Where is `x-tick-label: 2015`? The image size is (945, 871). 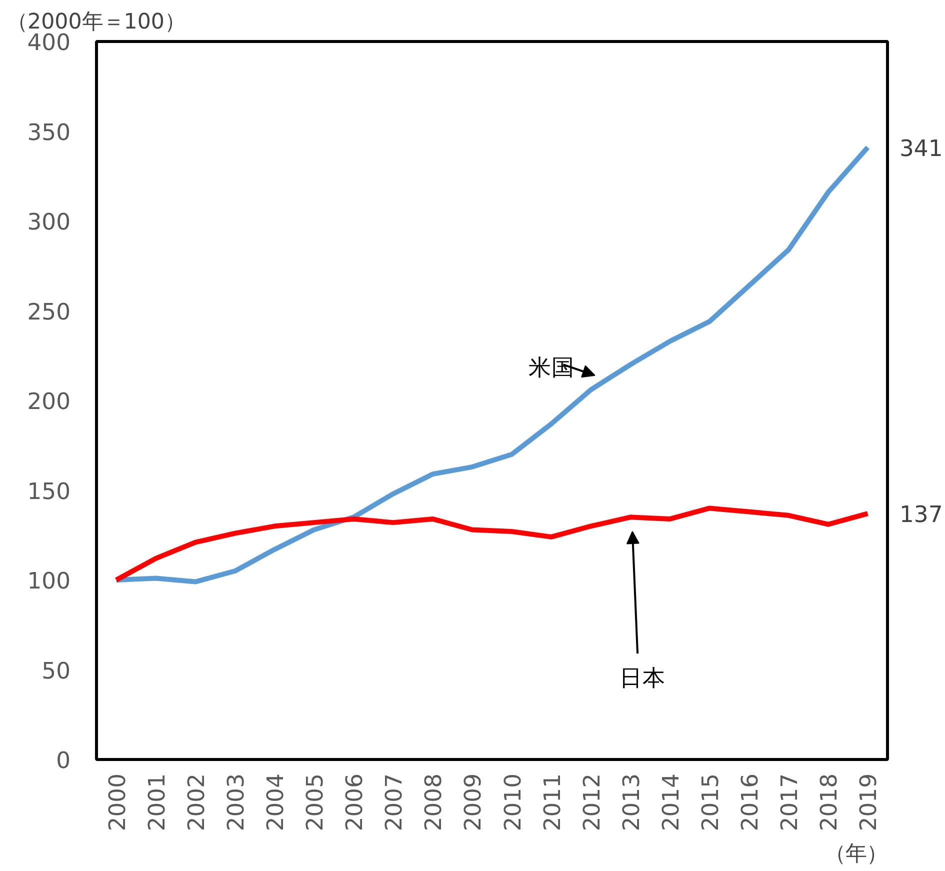
x-tick-label: 2015 is located at coordinates (711, 802).